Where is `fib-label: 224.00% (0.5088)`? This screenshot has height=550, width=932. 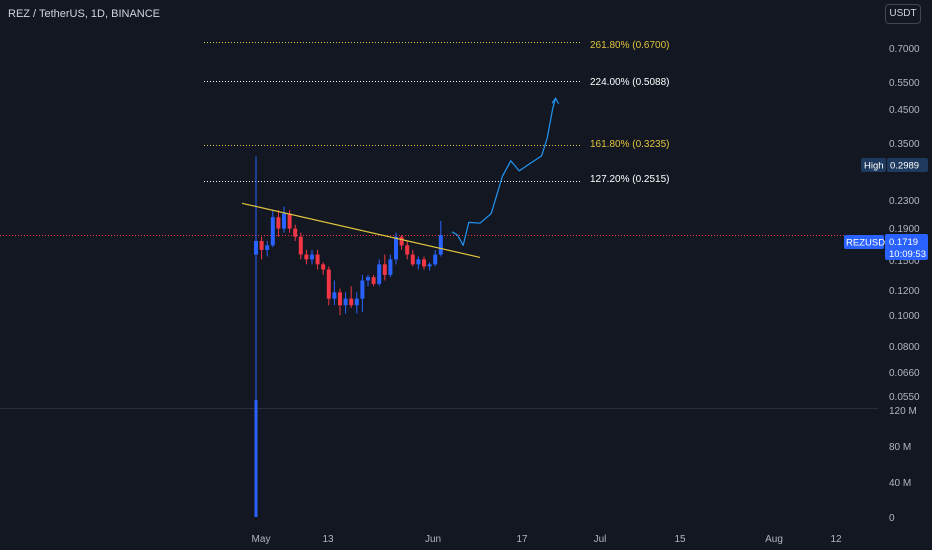 fib-label: 224.00% (0.5088) is located at coordinates (630, 82).